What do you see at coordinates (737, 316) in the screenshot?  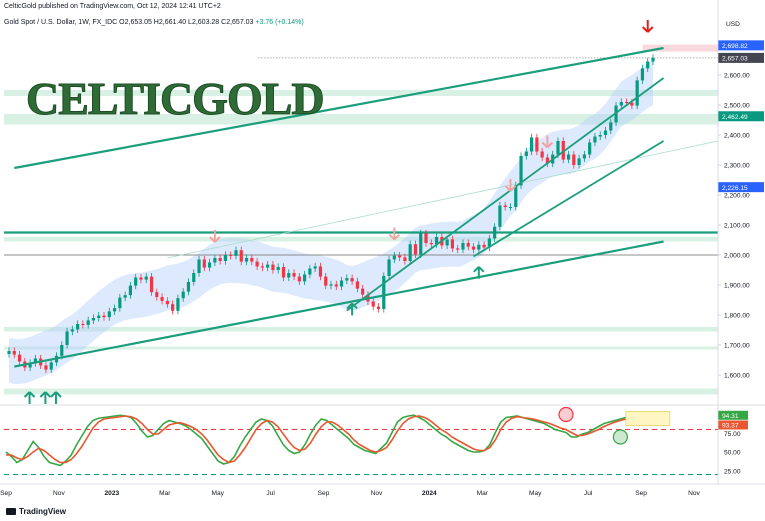 I see `price-tick-label: 1,800.00` at bounding box center [737, 316].